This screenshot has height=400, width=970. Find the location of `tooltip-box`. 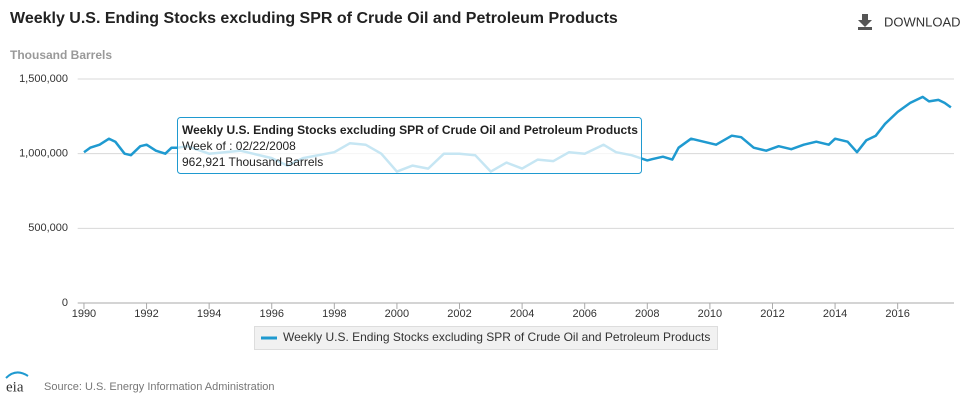

tooltip-box is located at coordinates (409, 145).